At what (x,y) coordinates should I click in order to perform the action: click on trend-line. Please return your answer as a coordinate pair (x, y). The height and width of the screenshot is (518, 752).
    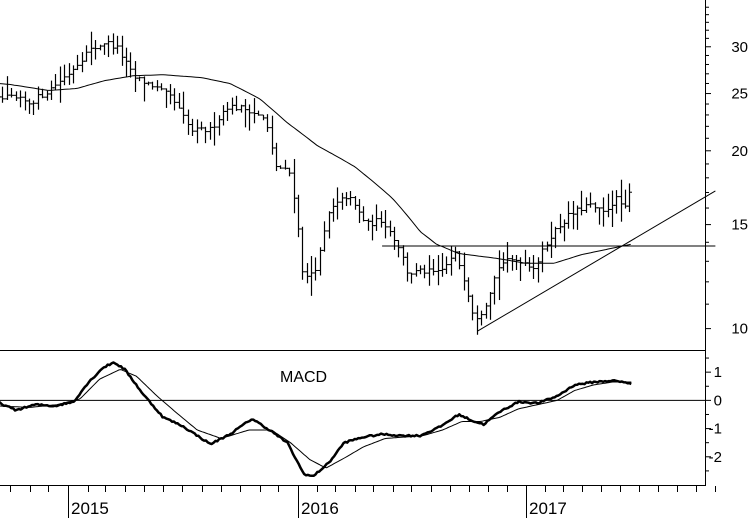
    Looking at the image, I should click on (596, 261).